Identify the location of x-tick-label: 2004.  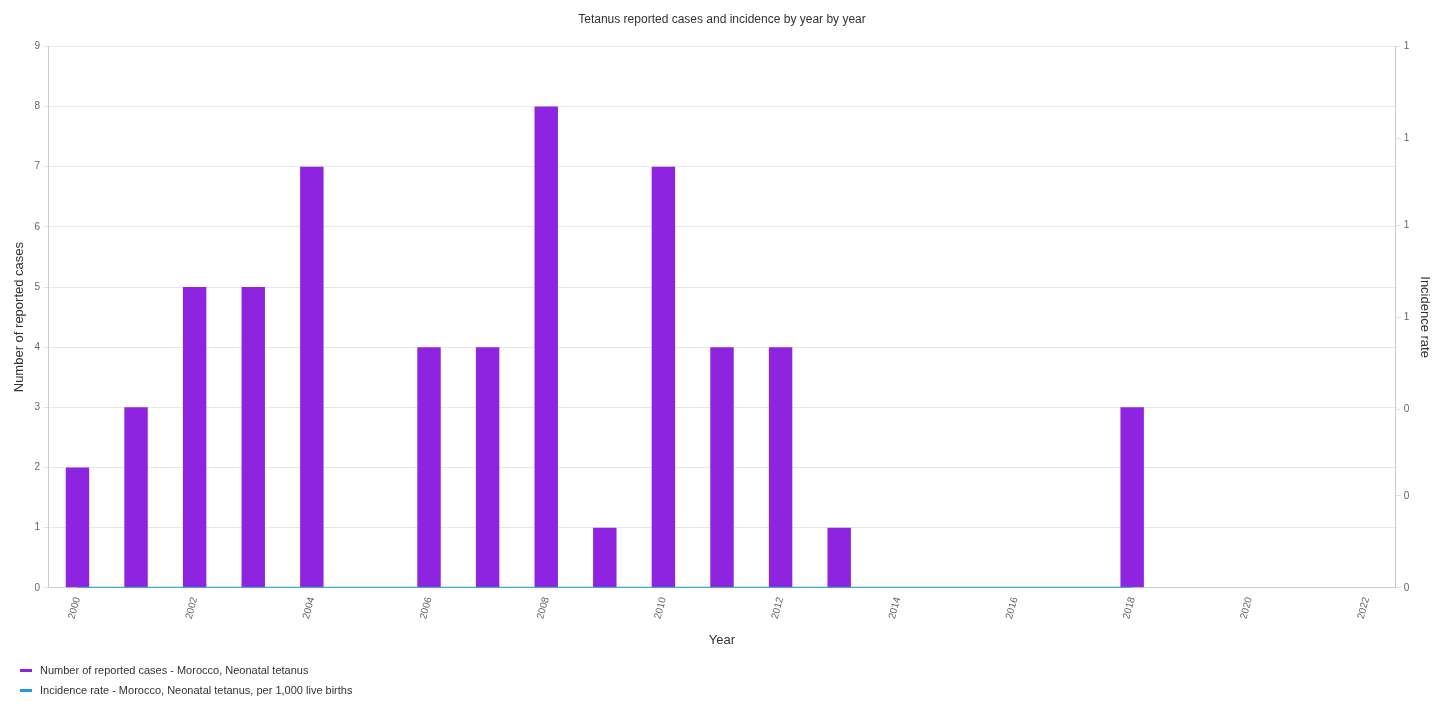
(308, 608).